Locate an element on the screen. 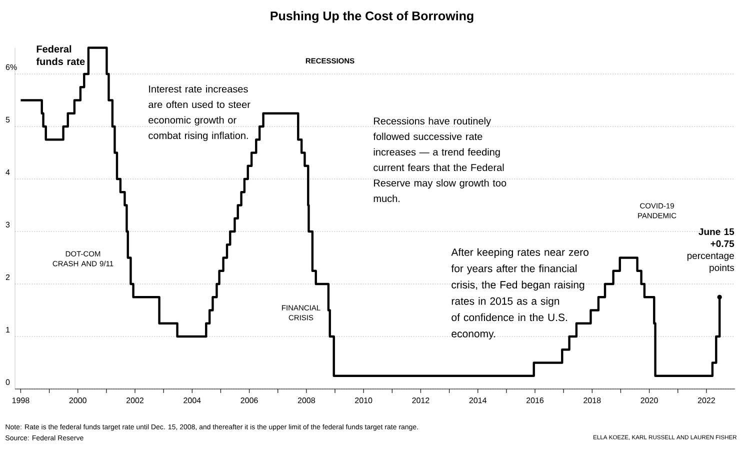 This screenshot has width=743, height=455. x-tick-label: 2014 is located at coordinates (478, 401).